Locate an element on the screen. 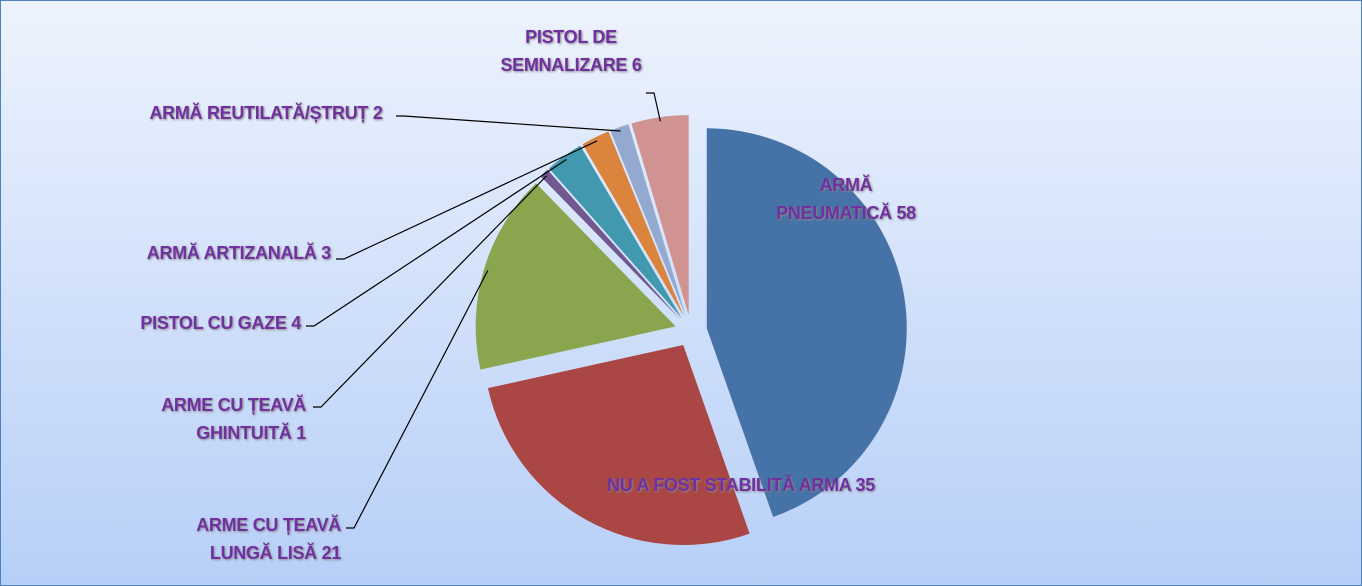 This screenshot has height=586, width=1362. data-label: ARME CU ȚEAVĂ LUNGĂ LISĂ 21 is located at coordinates (246, 539).